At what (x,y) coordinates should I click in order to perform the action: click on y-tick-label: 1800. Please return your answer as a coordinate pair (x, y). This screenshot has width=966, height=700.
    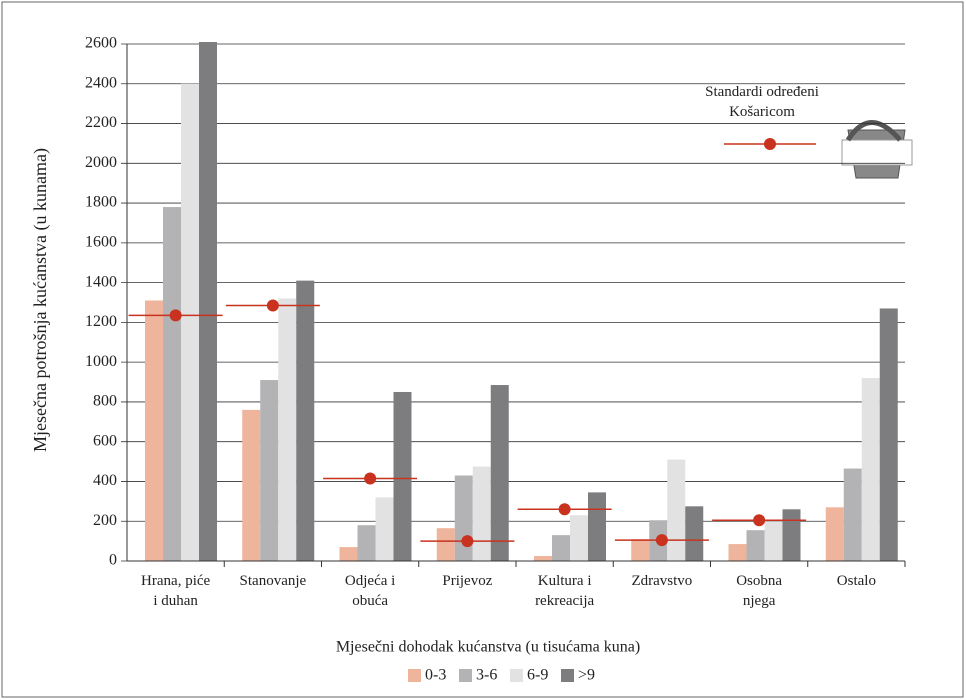
    Looking at the image, I should click on (101, 202).